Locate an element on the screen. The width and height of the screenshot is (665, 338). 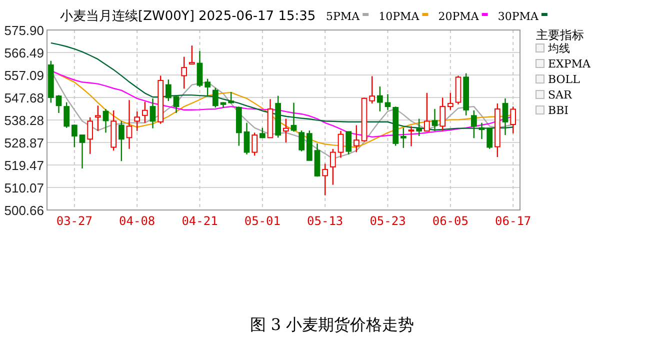
x-tick-label: 05-01 is located at coordinates (262, 221).